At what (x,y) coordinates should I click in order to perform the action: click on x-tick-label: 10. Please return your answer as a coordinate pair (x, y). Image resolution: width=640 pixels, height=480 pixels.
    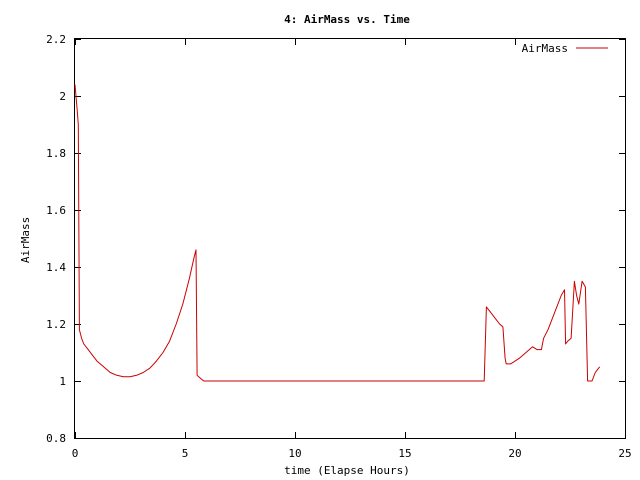
    Looking at the image, I should click on (294, 453).